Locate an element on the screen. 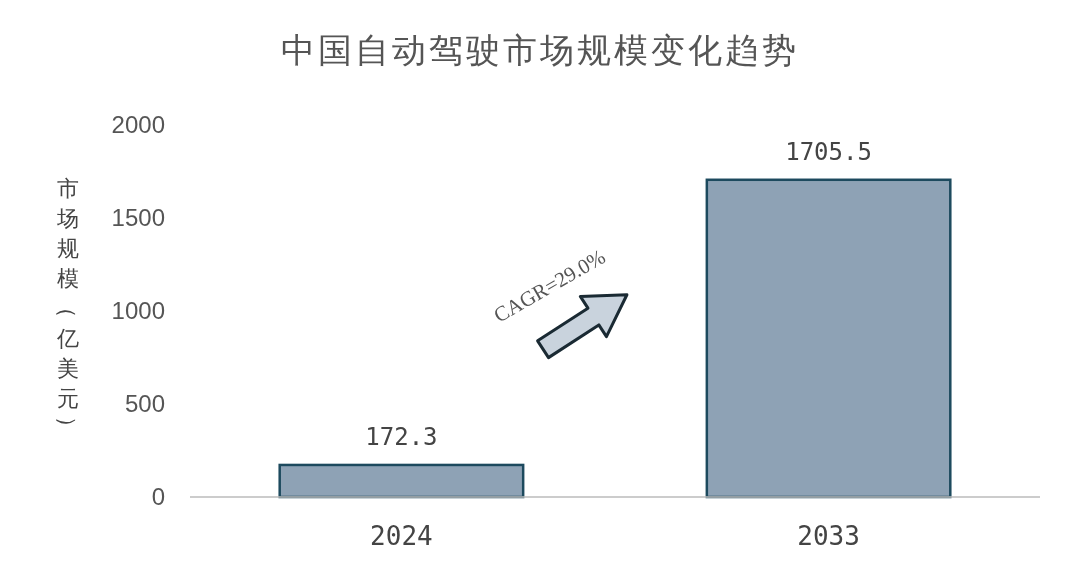 The image size is (1080, 583). chart-title: 中国自动驾驶市场规模变化趋势 is located at coordinates (540, 50).